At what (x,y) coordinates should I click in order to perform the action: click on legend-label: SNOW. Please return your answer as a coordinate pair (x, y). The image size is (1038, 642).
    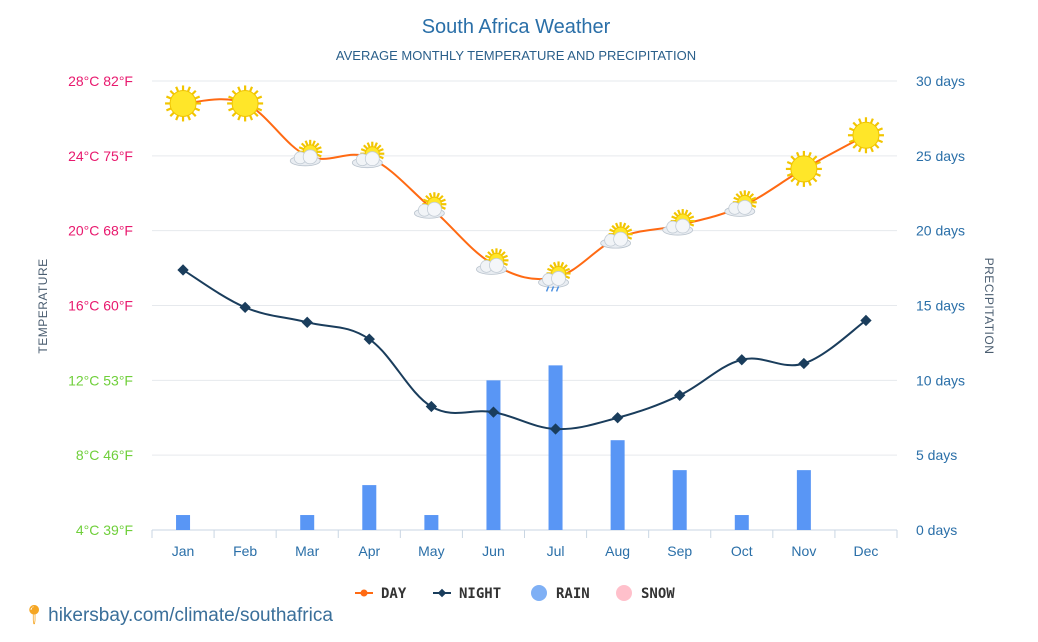
    Looking at the image, I should click on (658, 594).